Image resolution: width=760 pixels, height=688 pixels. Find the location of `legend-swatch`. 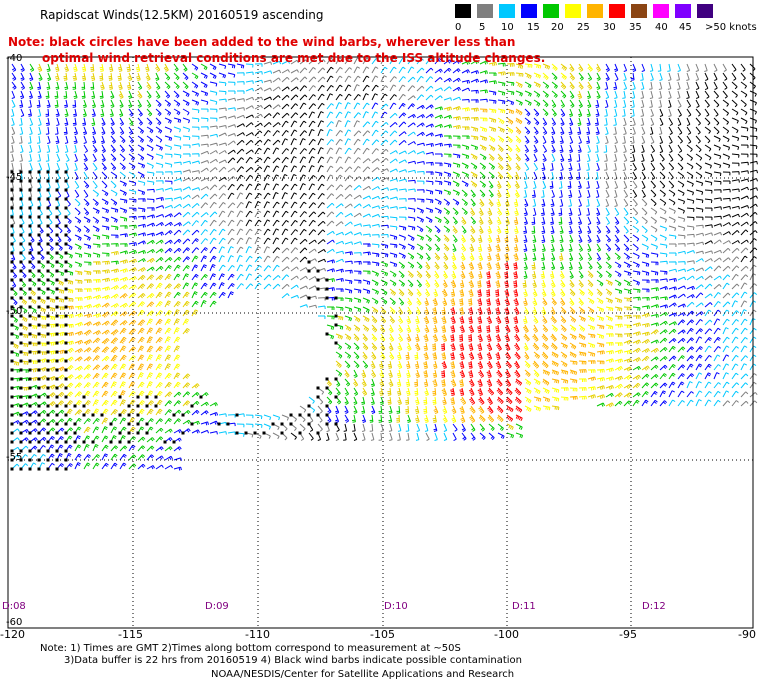

legend-swatch is located at coordinates (617, 11).